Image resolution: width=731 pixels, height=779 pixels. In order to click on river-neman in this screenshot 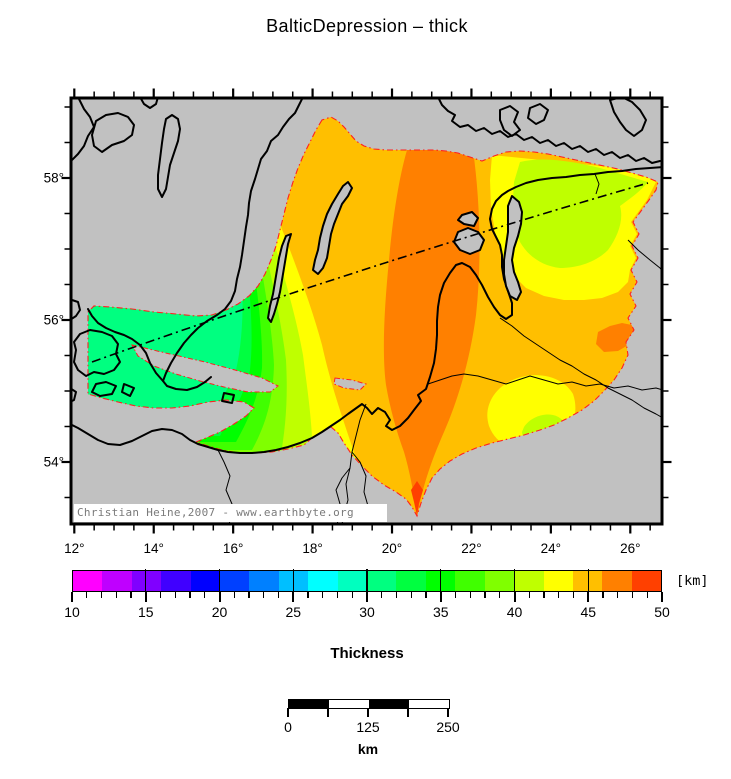, I will do `click(544, 382)`.